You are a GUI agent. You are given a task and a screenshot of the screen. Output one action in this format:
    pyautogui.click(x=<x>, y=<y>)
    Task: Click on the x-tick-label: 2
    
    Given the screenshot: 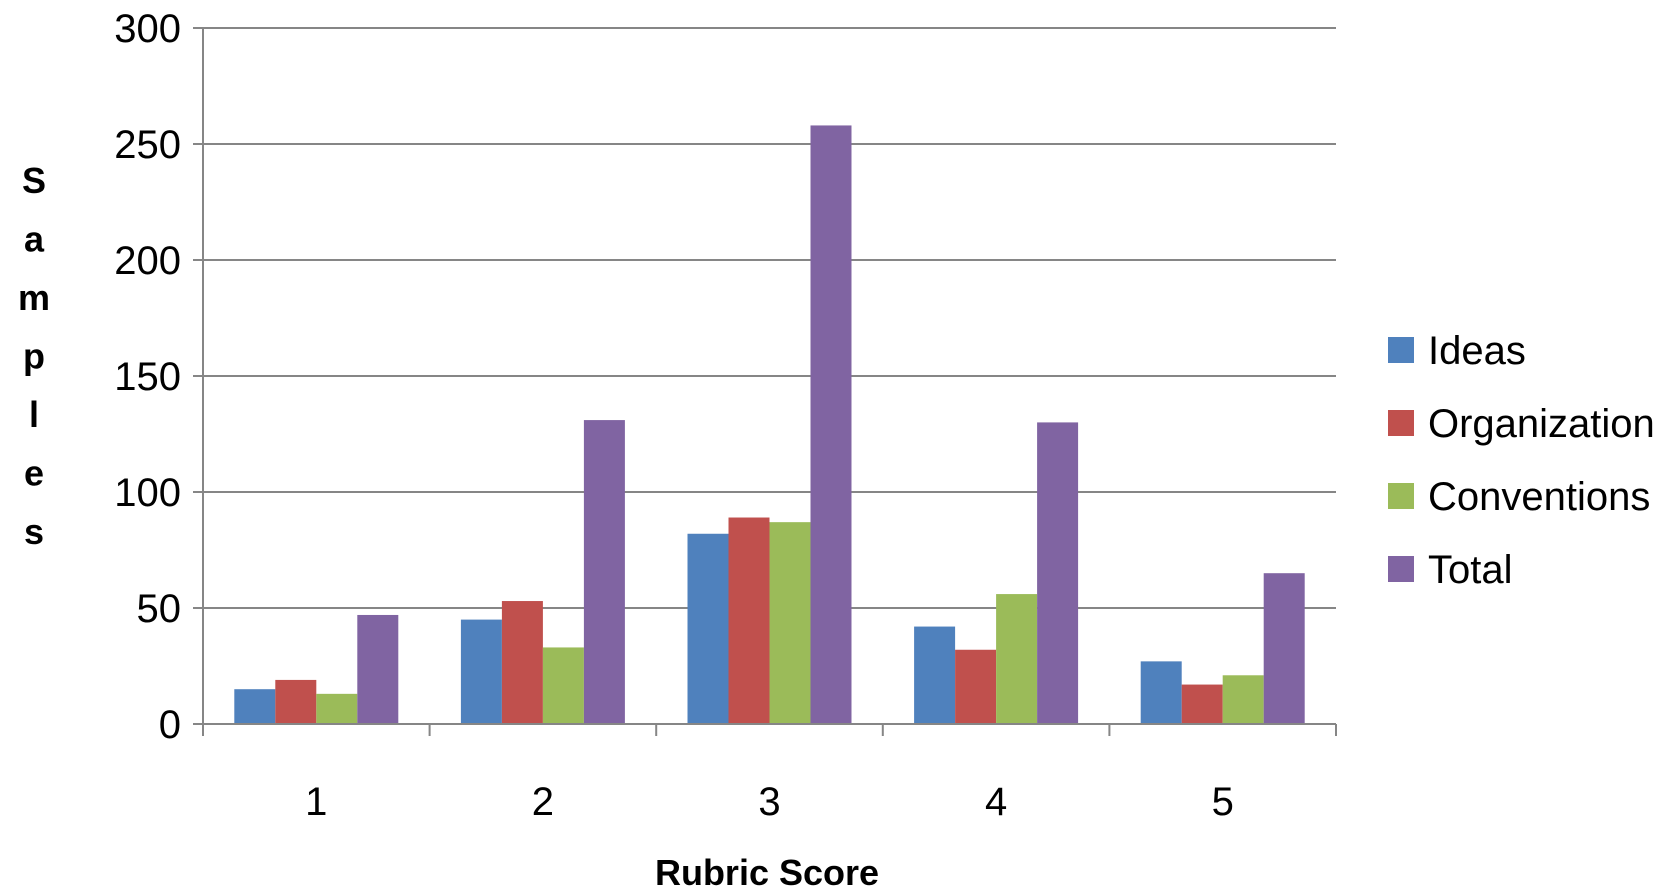 What is the action you would take?
    pyautogui.click(x=543, y=802)
    